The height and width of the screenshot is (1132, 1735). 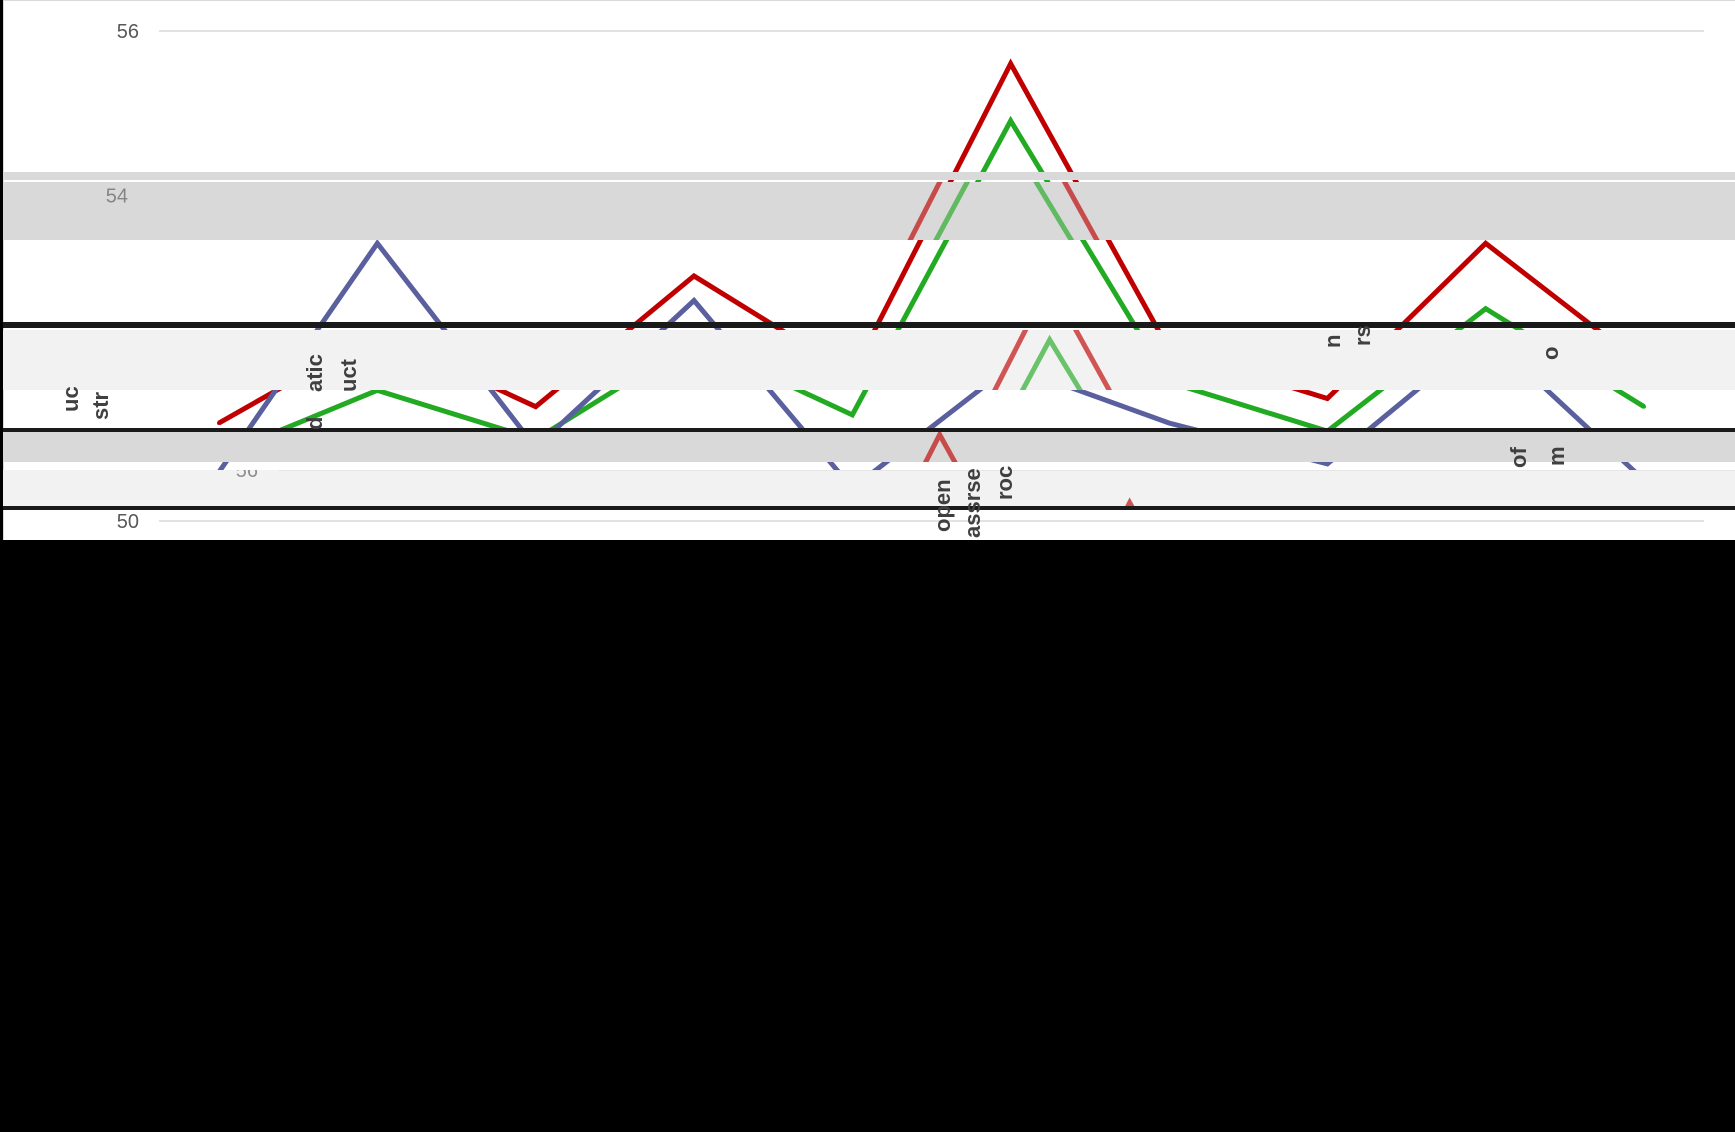 What do you see at coordinates (128, 522) in the screenshot?
I see `y-tick-label: 50` at bounding box center [128, 522].